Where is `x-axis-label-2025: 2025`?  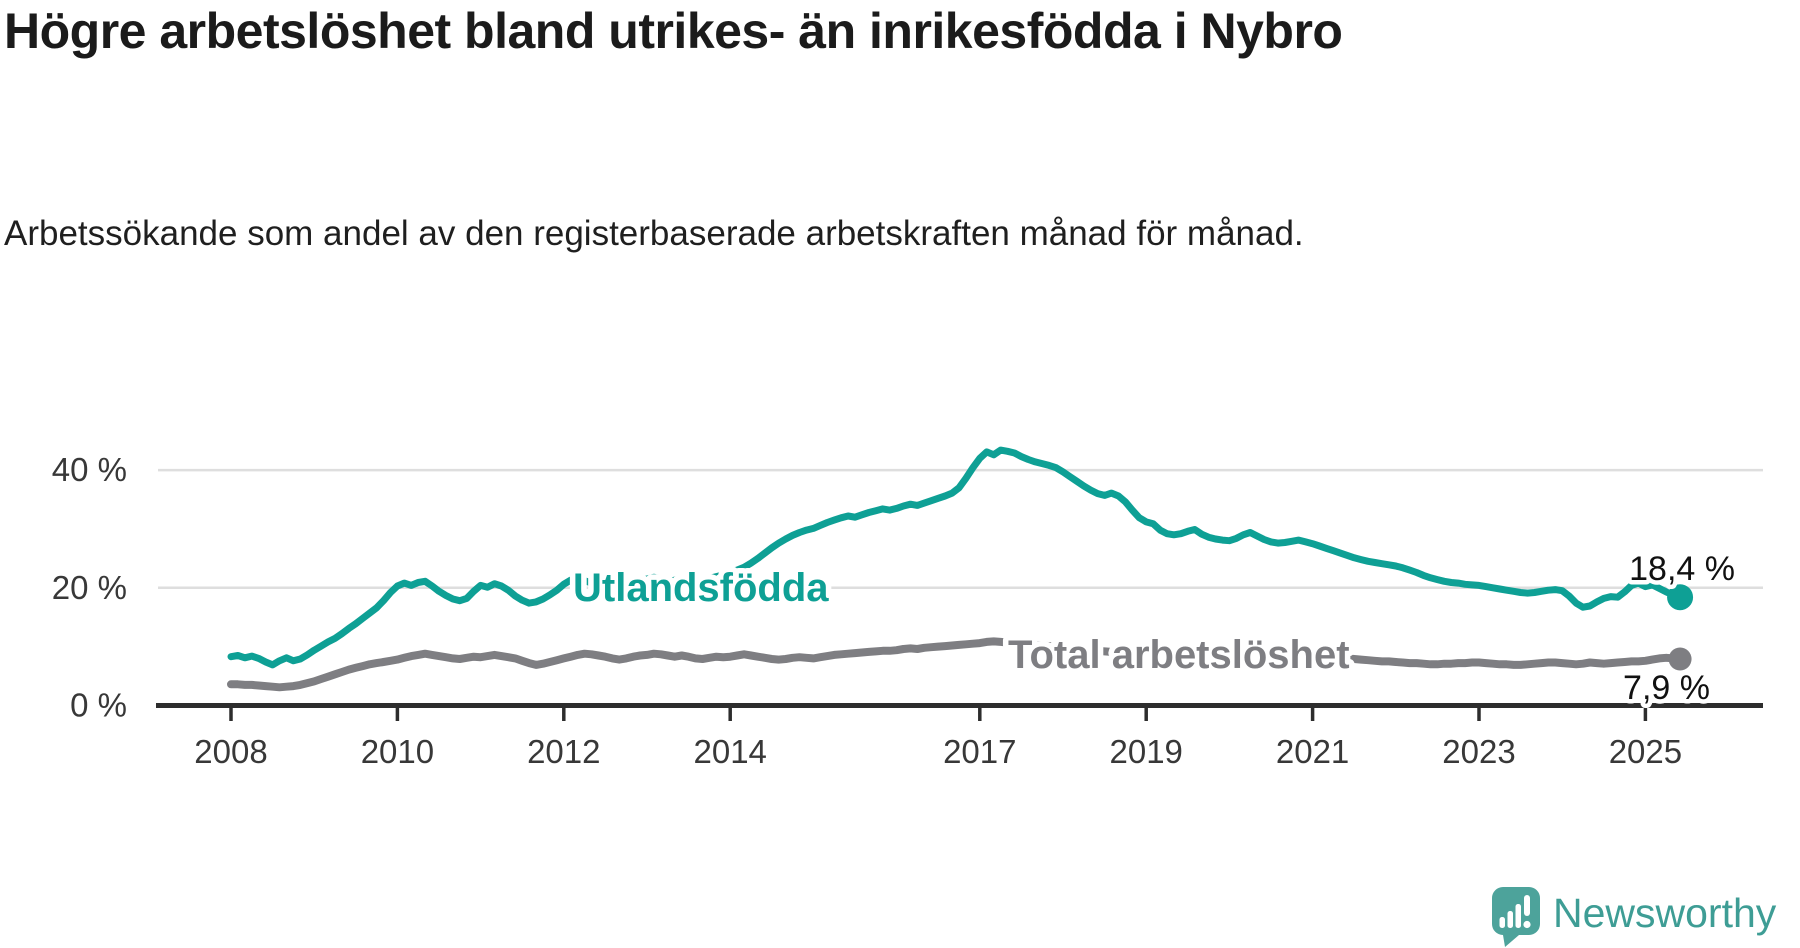 x-axis-label-2025: 2025 is located at coordinates (1645, 751).